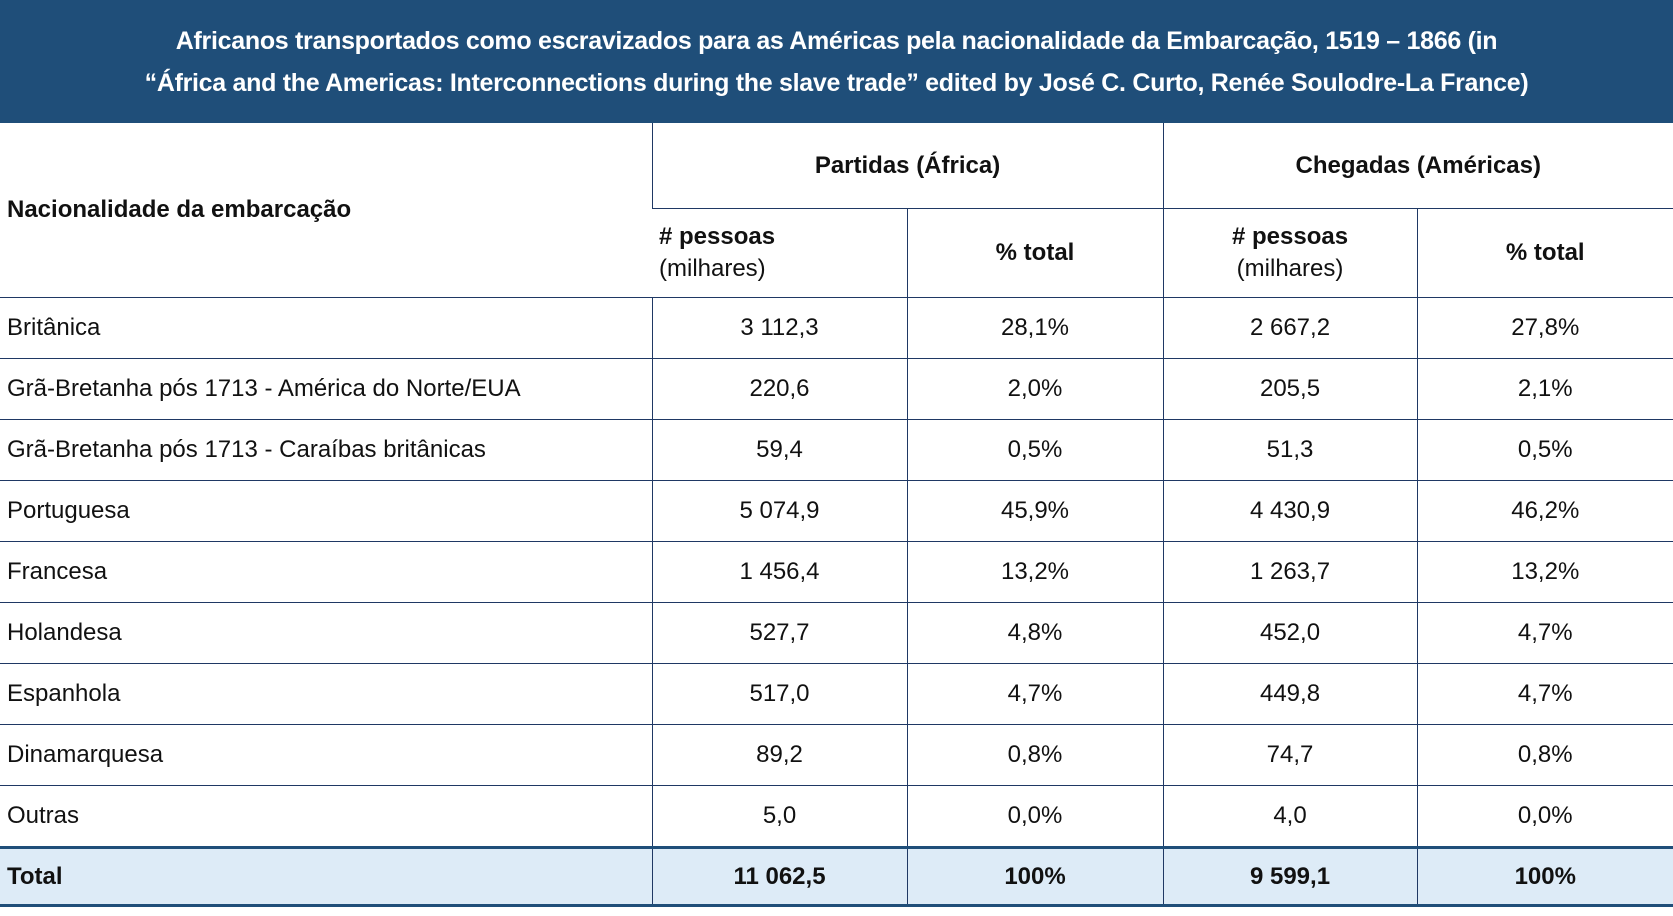 This screenshot has height=916, width=1673. I want to click on header-nationality: Nacionalidade da embarcação, so click(179, 209).